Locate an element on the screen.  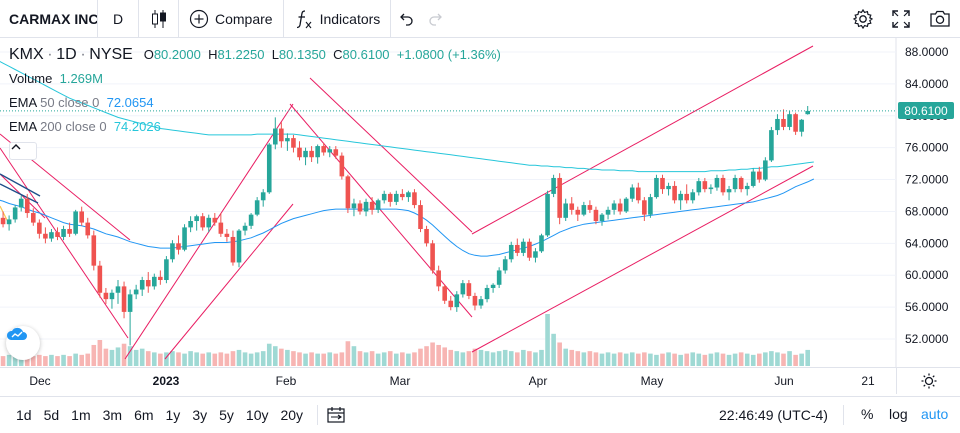
undo-icon is located at coordinates (406, 19).